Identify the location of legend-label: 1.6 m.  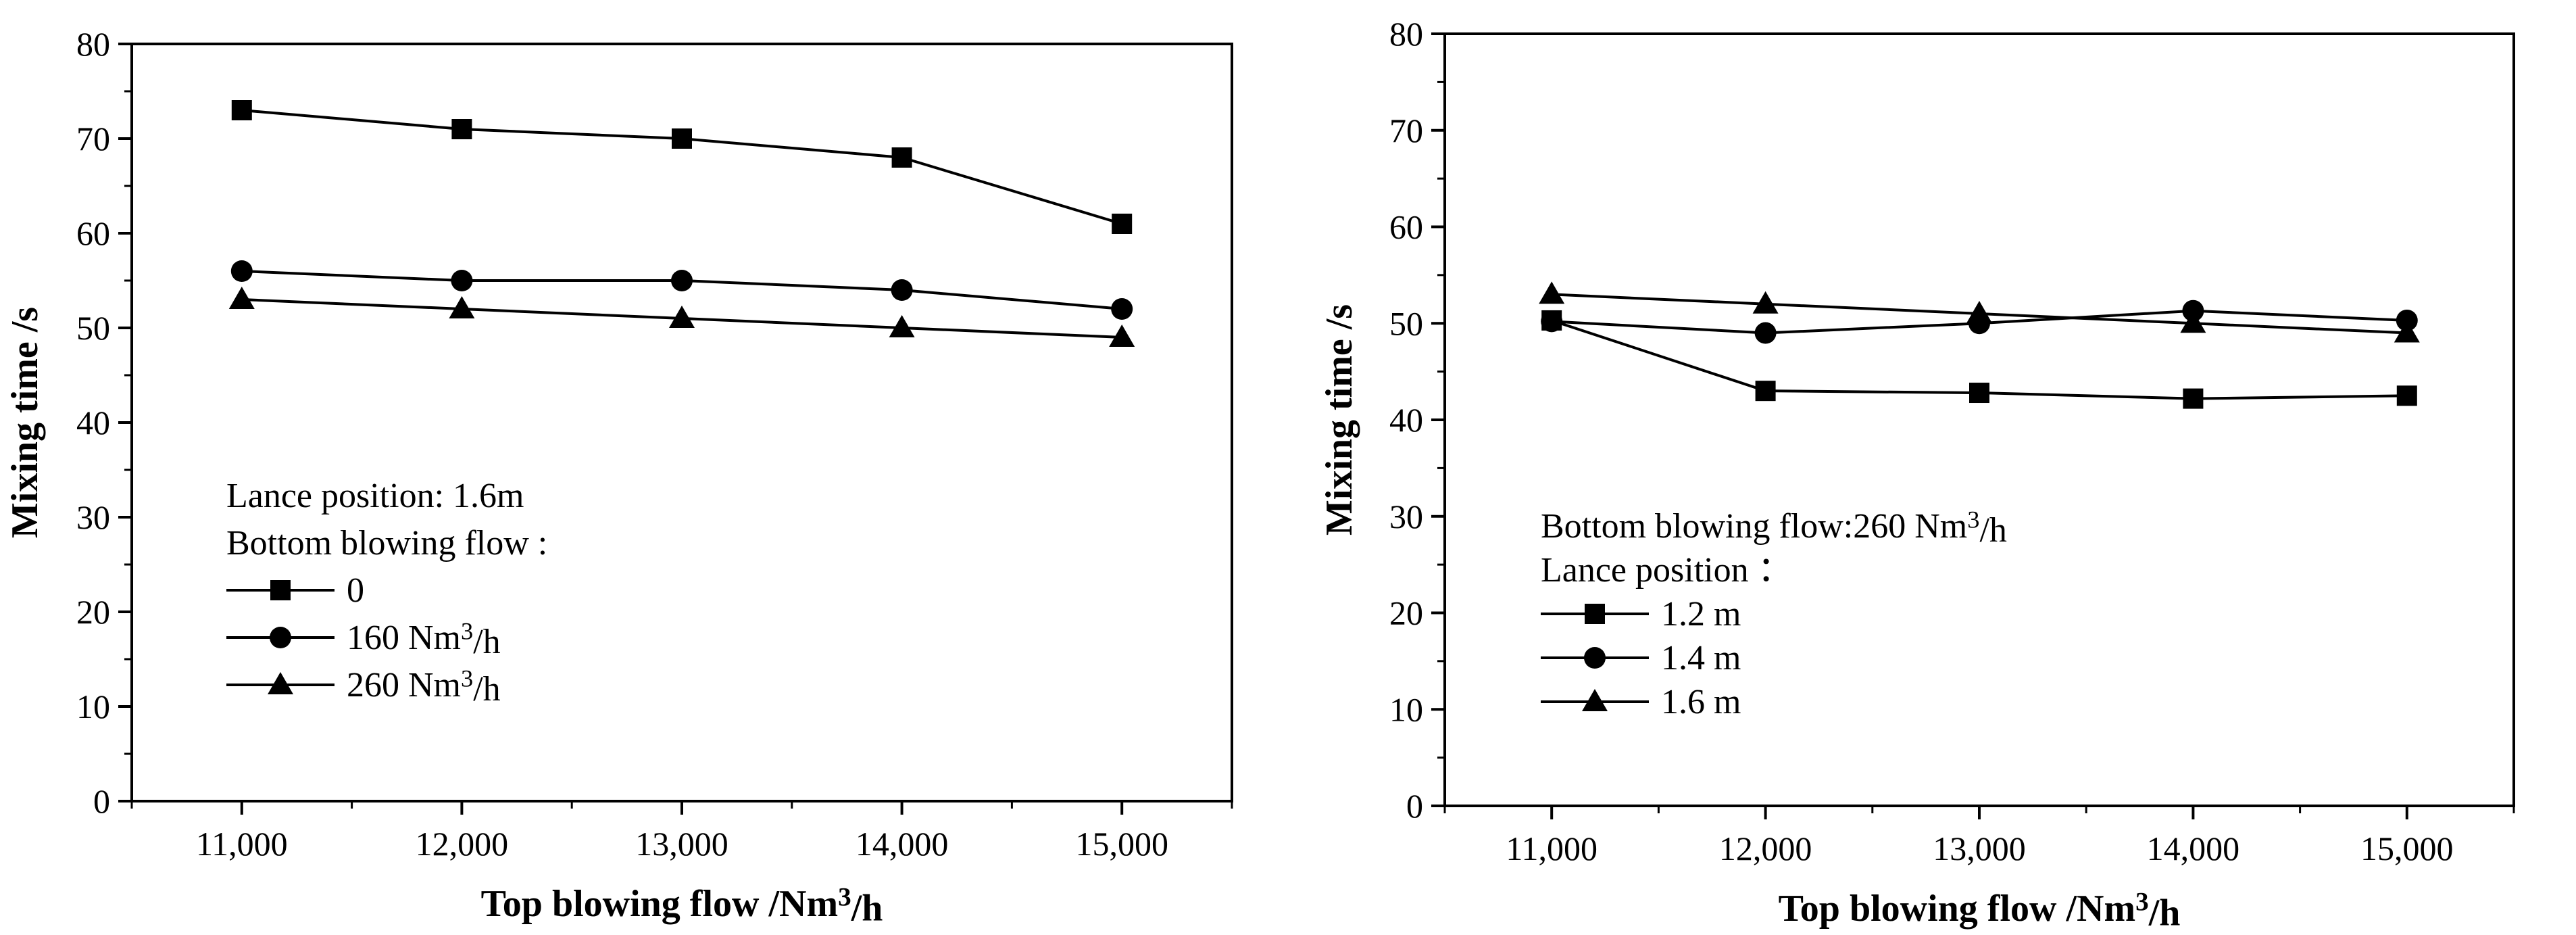
(1701, 702).